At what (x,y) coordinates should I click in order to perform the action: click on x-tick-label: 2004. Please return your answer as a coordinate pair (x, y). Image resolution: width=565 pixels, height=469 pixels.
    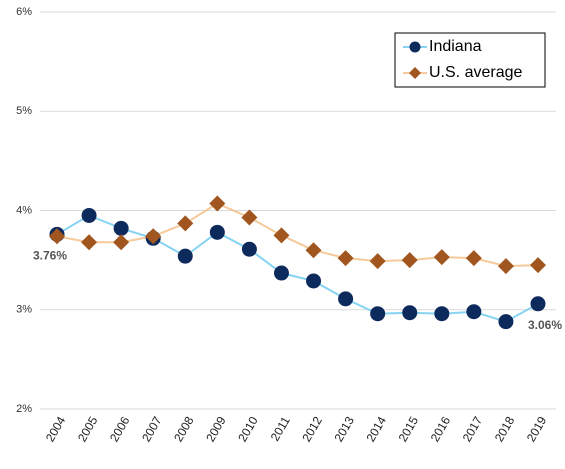
    Looking at the image, I should click on (56, 429).